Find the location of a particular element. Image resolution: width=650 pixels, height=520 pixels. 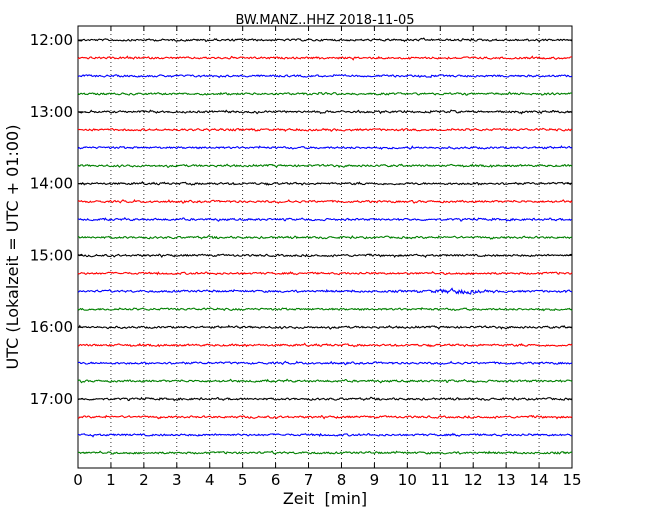

x-tick-label: 4 is located at coordinates (210, 480).